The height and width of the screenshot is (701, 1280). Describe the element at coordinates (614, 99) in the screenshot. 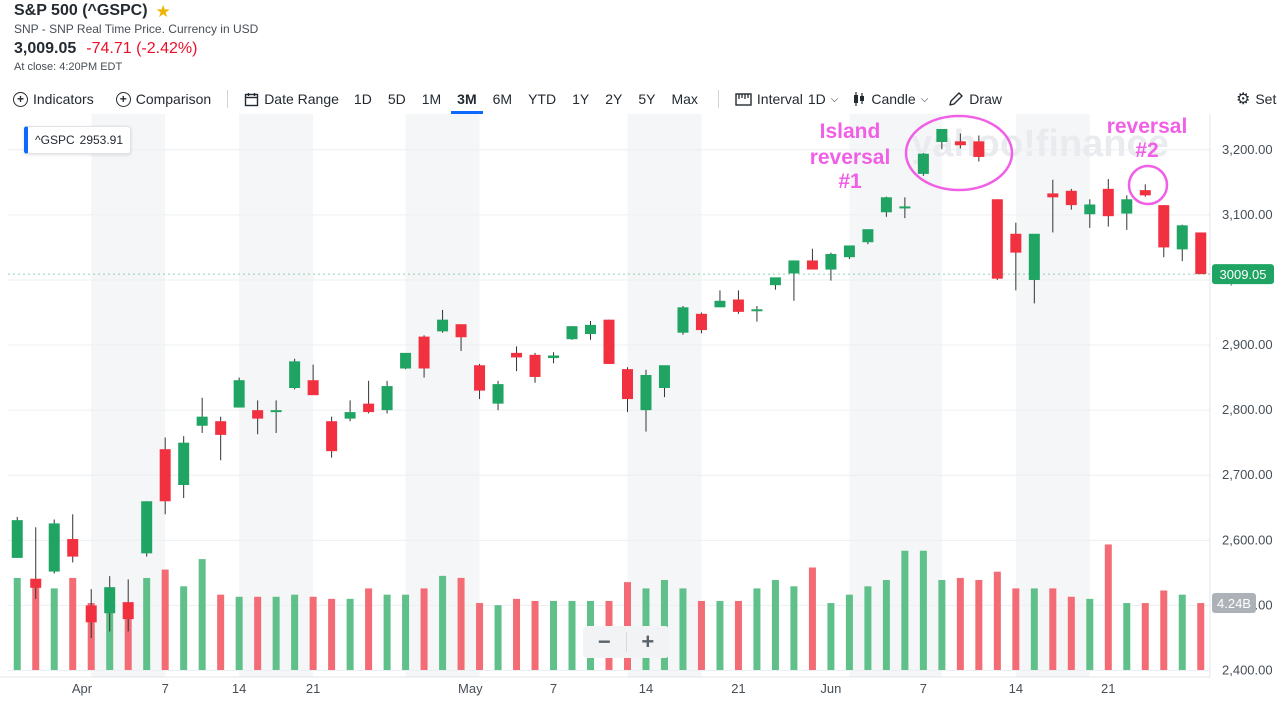

I see `range-button-2y: 2Y` at that location.